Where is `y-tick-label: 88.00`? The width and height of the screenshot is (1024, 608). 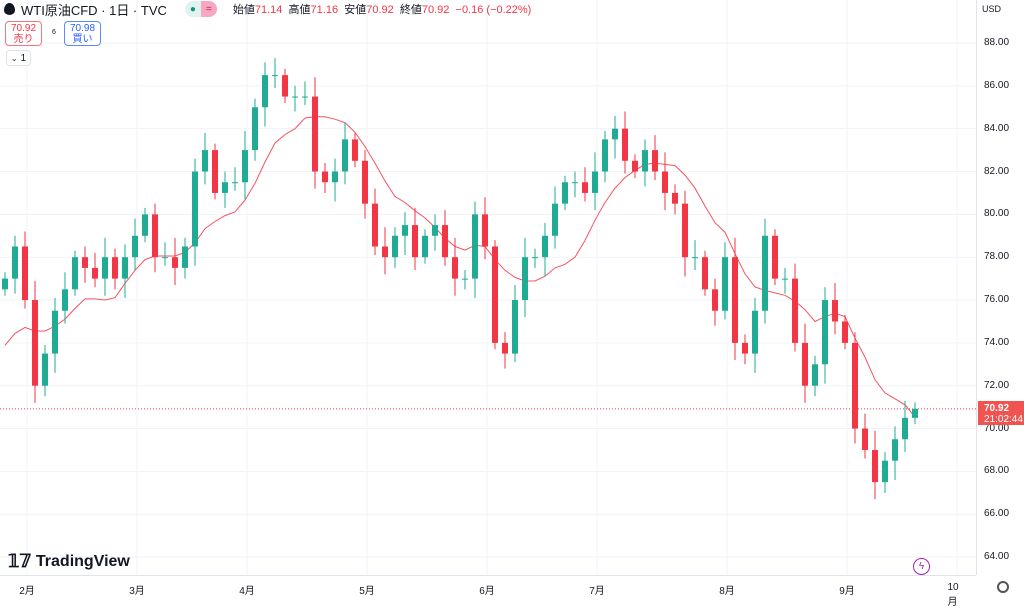 y-tick-label: 88.00 is located at coordinates (997, 42).